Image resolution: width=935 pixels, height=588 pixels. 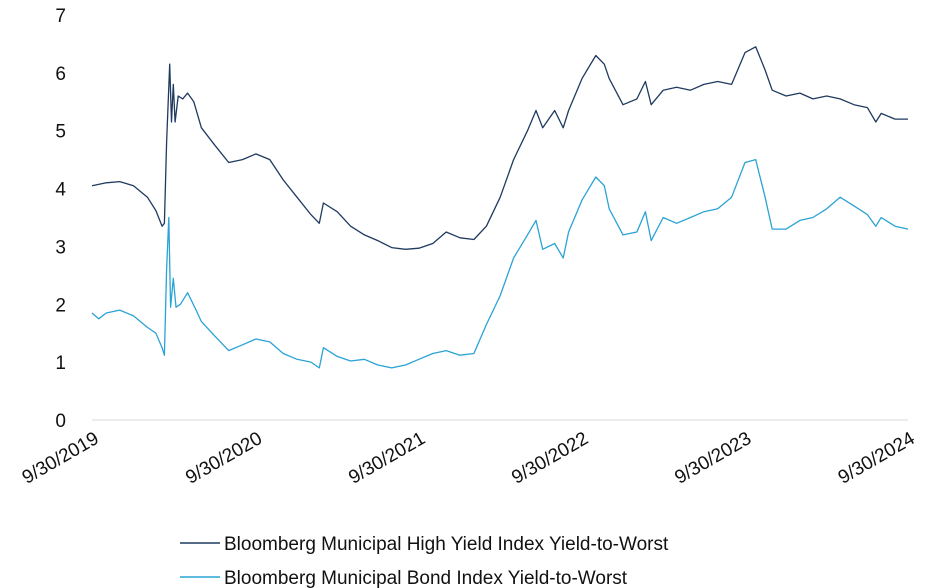 What do you see at coordinates (60, 74) in the screenshot?
I see `y-tick-label: 6` at bounding box center [60, 74].